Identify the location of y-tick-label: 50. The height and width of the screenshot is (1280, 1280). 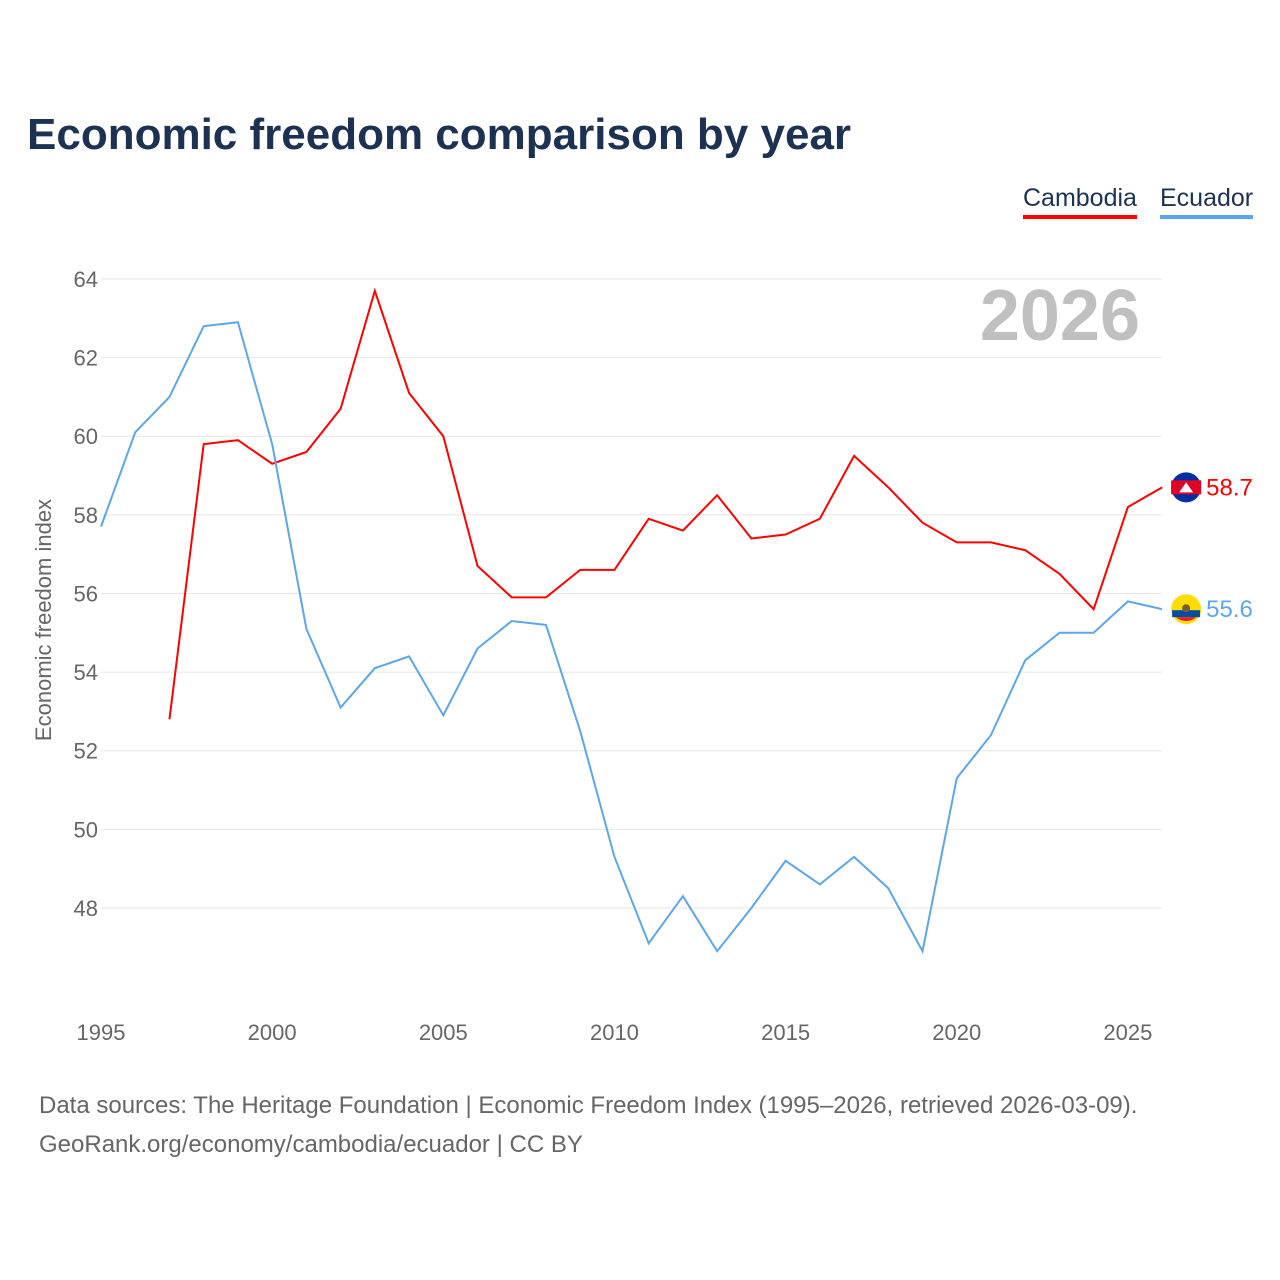
(86, 829).